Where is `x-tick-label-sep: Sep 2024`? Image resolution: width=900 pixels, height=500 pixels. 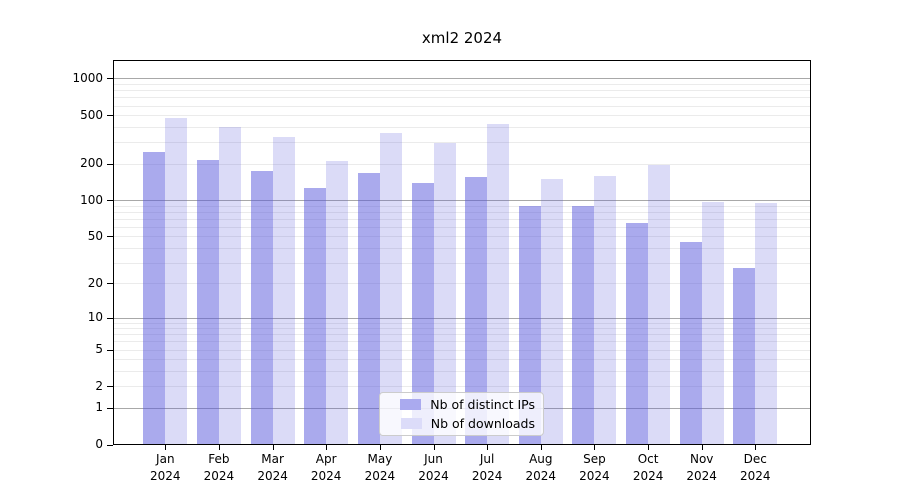 x-tick-label-sep: Sep 2024 is located at coordinates (594, 467).